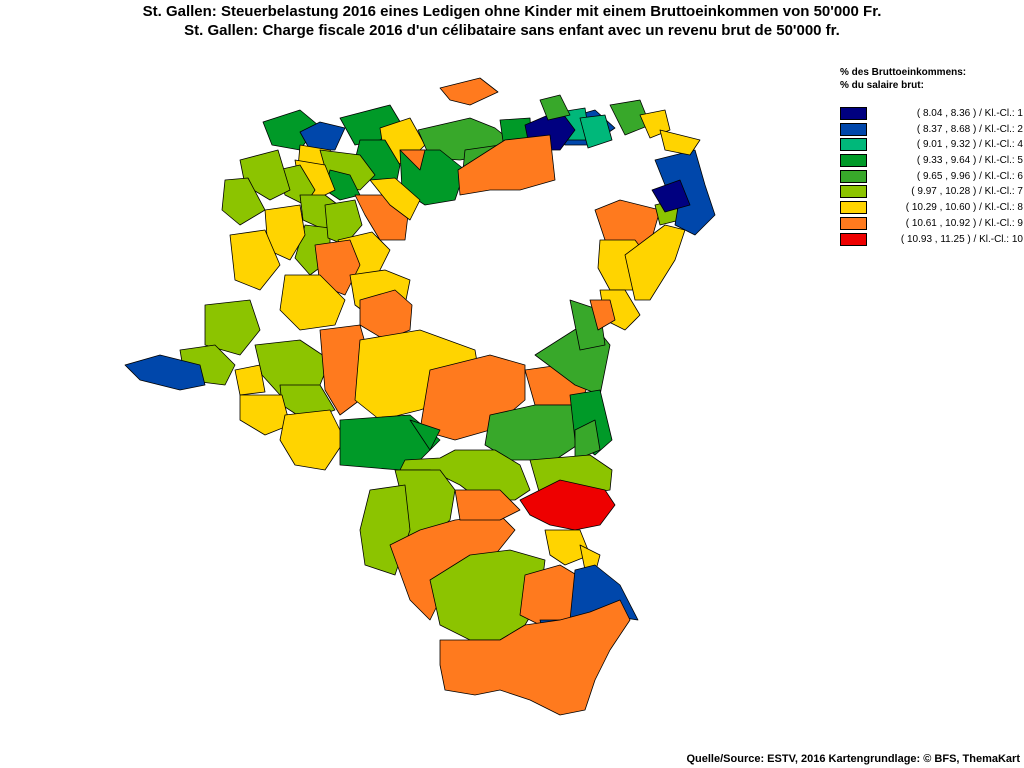 This screenshot has width=1024, height=768. Describe the element at coordinates (967, 192) in the screenshot. I see `legend-label: ( 9.97 , 10.28 ) / Kl.-Cl.: 7` at that location.